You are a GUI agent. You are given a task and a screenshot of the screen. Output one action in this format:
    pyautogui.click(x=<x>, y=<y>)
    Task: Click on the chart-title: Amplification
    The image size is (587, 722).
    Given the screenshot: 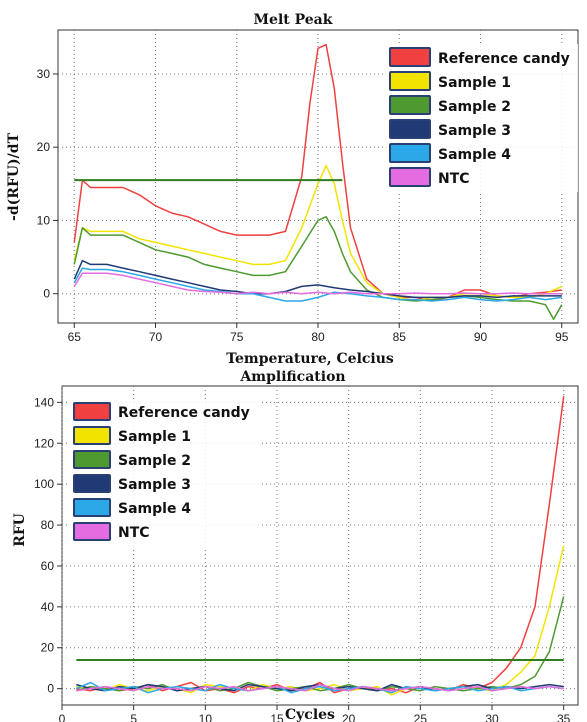 What is the action you would take?
    pyautogui.click(x=292, y=377)
    